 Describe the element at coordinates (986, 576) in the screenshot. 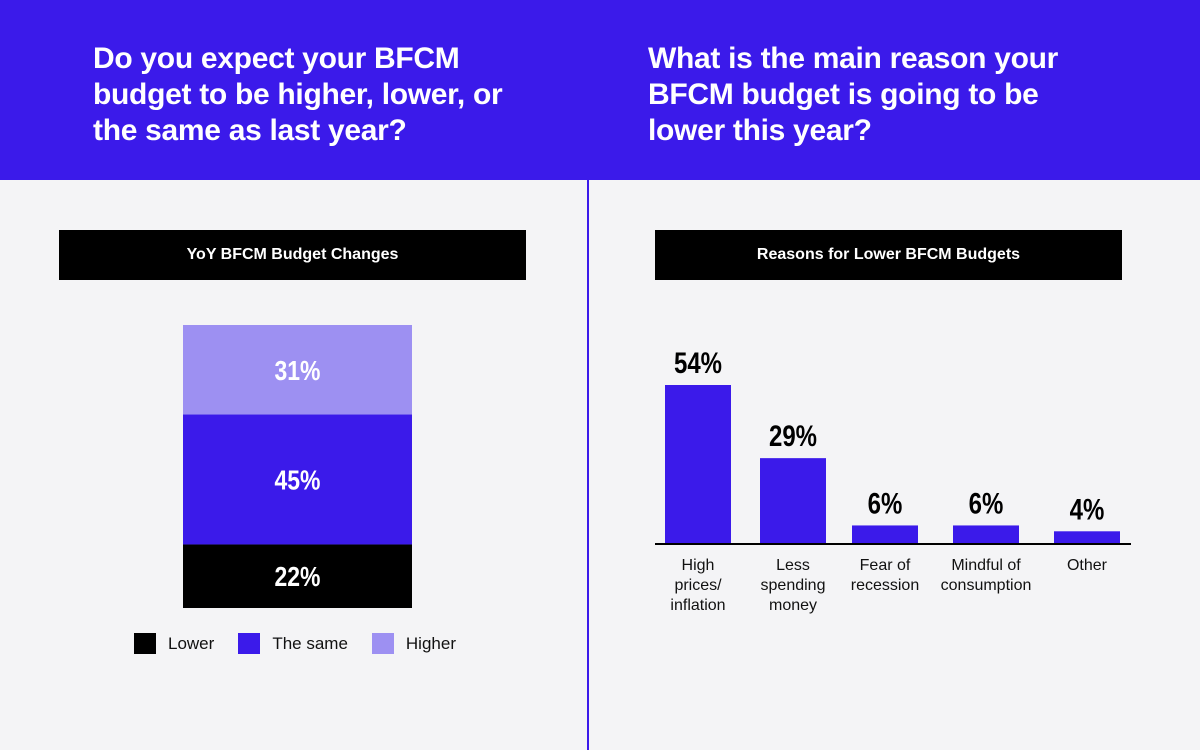

I see `x-tick-label-3: Mindful of consumption` at that location.